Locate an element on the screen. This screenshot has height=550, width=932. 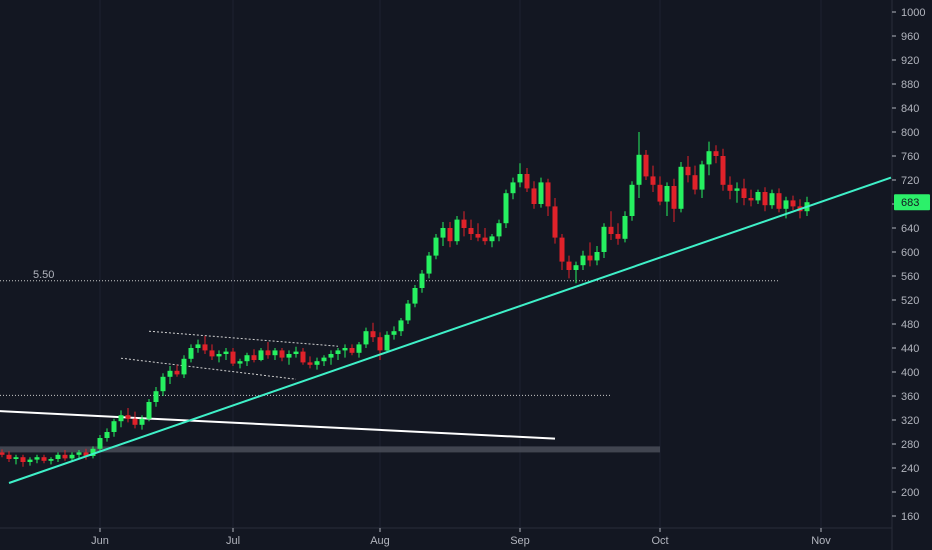
y-tick-label: 200 is located at coordinates (910, 493).